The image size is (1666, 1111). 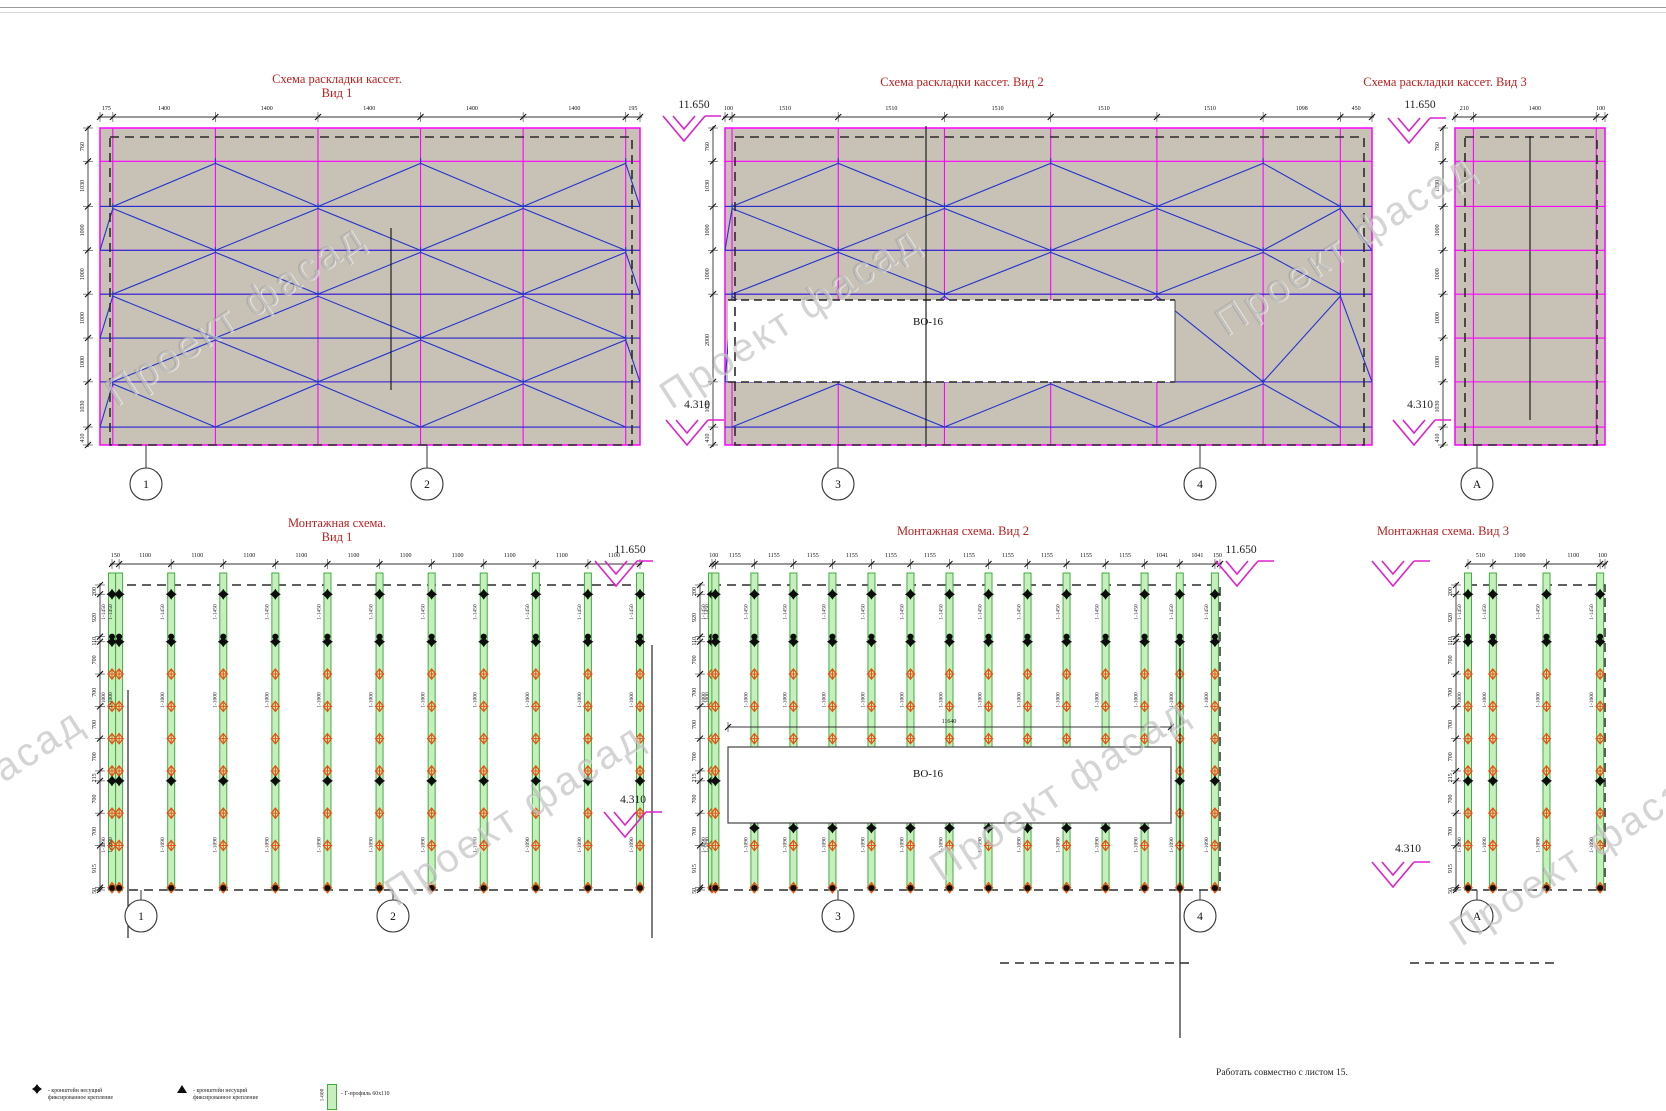 What do you see at coordinates (226, 1098) in the screenshot?
I see `legend-text: фиксированное крепление` at bounding box center [226, 1098].